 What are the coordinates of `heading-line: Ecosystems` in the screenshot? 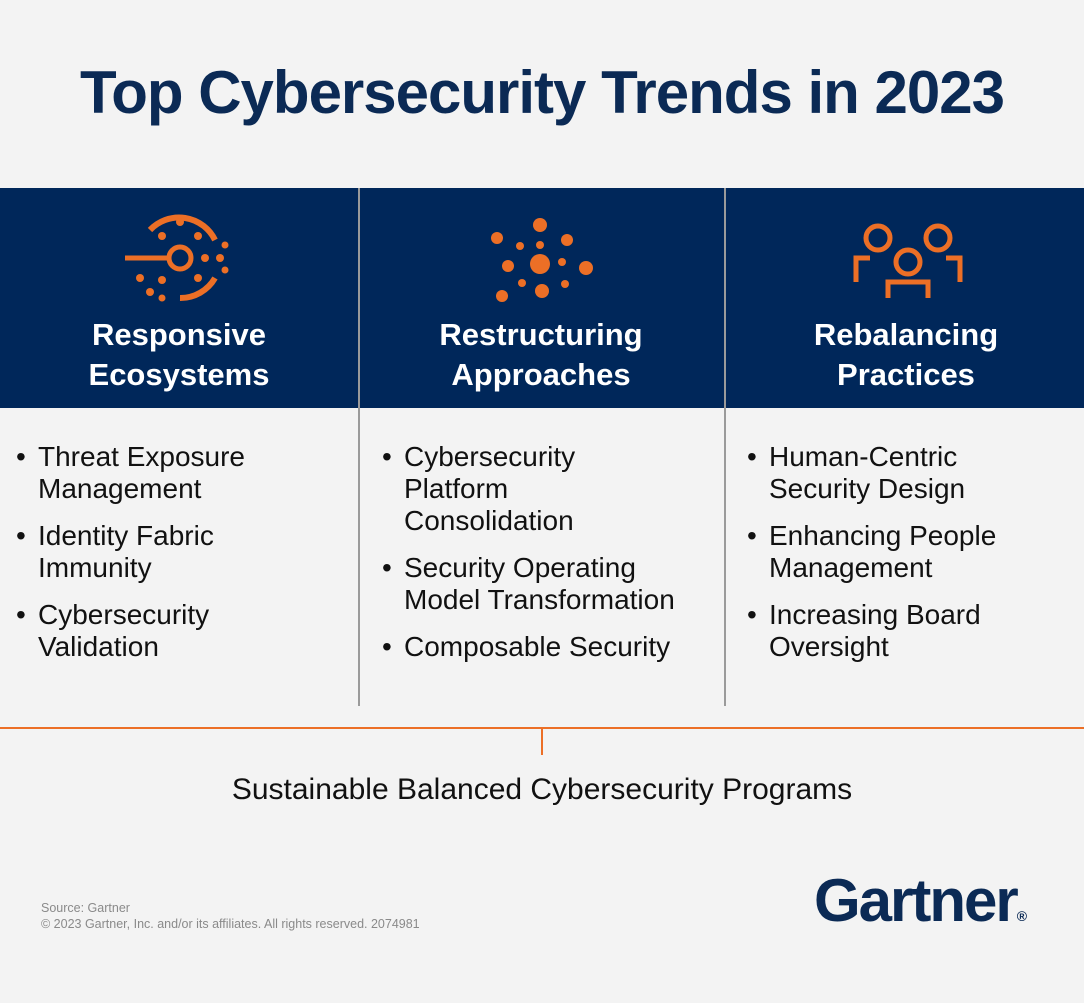 It's located at (179, 374).